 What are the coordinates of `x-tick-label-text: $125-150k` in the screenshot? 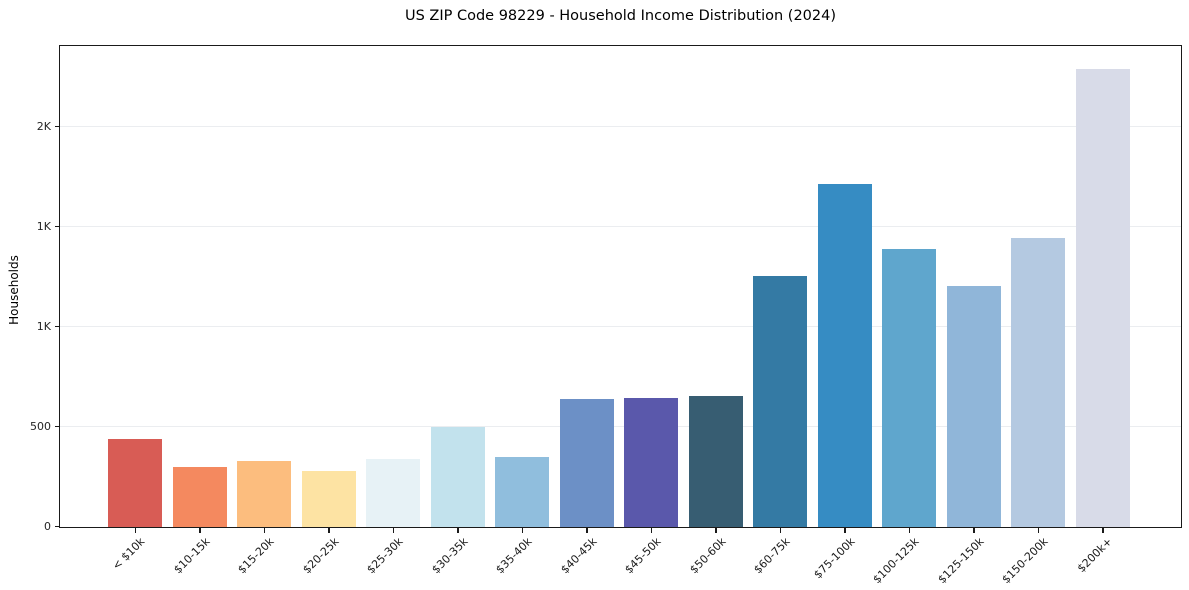 It's located at (961, 561).